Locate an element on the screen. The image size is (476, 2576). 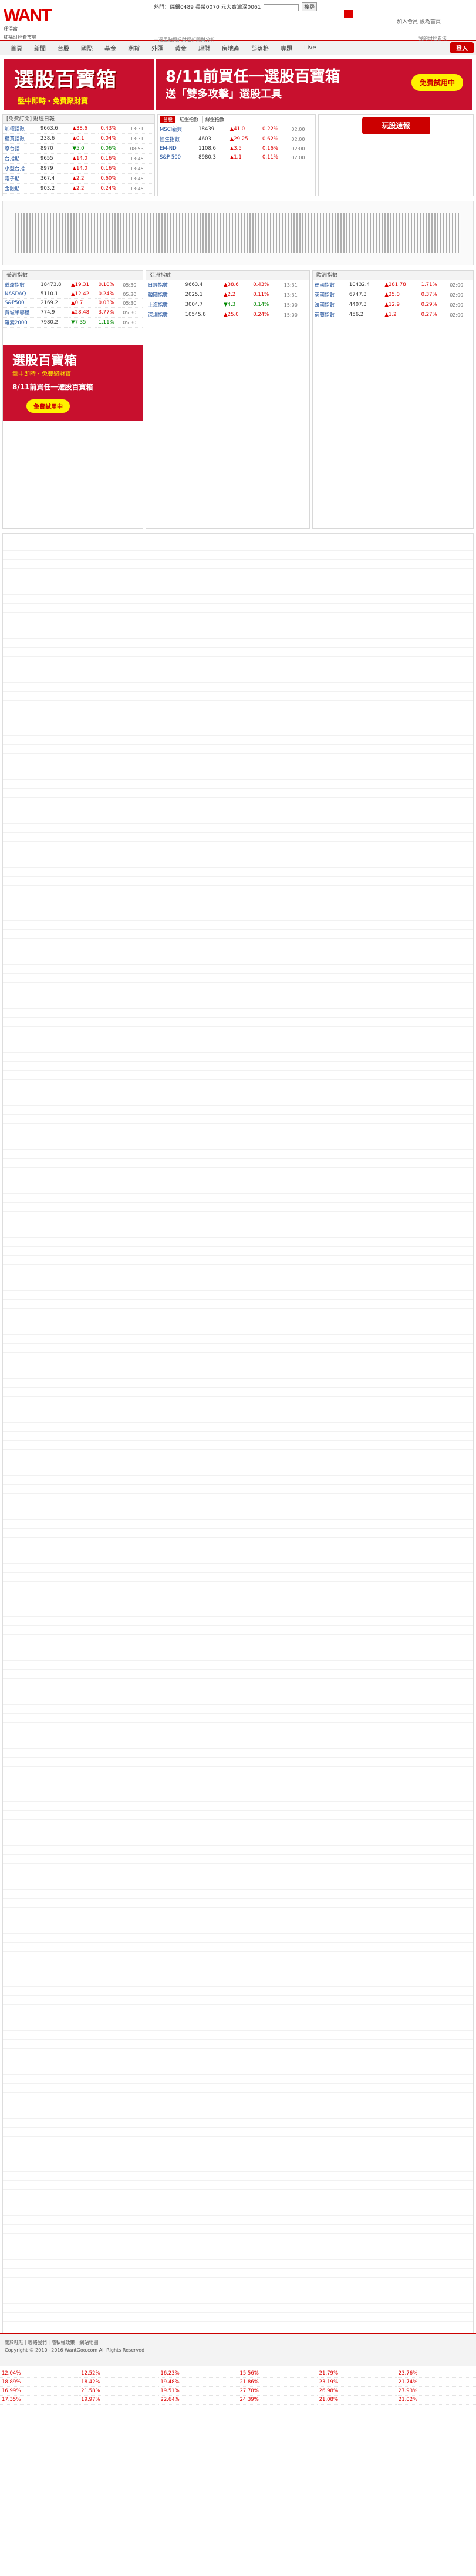
quote-time: 15:00 is located at coordinates (295, 315).